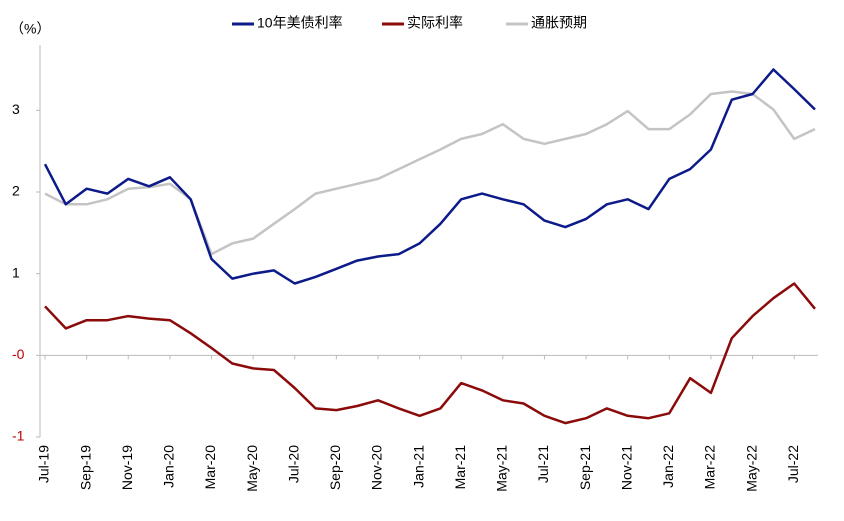 The height and width of the screenshot is (521, 844). What do you see at coordinates (44, 464) in the screenshot?
I see `x-tick-label: Jul-19` at bounding box center [44, 464].